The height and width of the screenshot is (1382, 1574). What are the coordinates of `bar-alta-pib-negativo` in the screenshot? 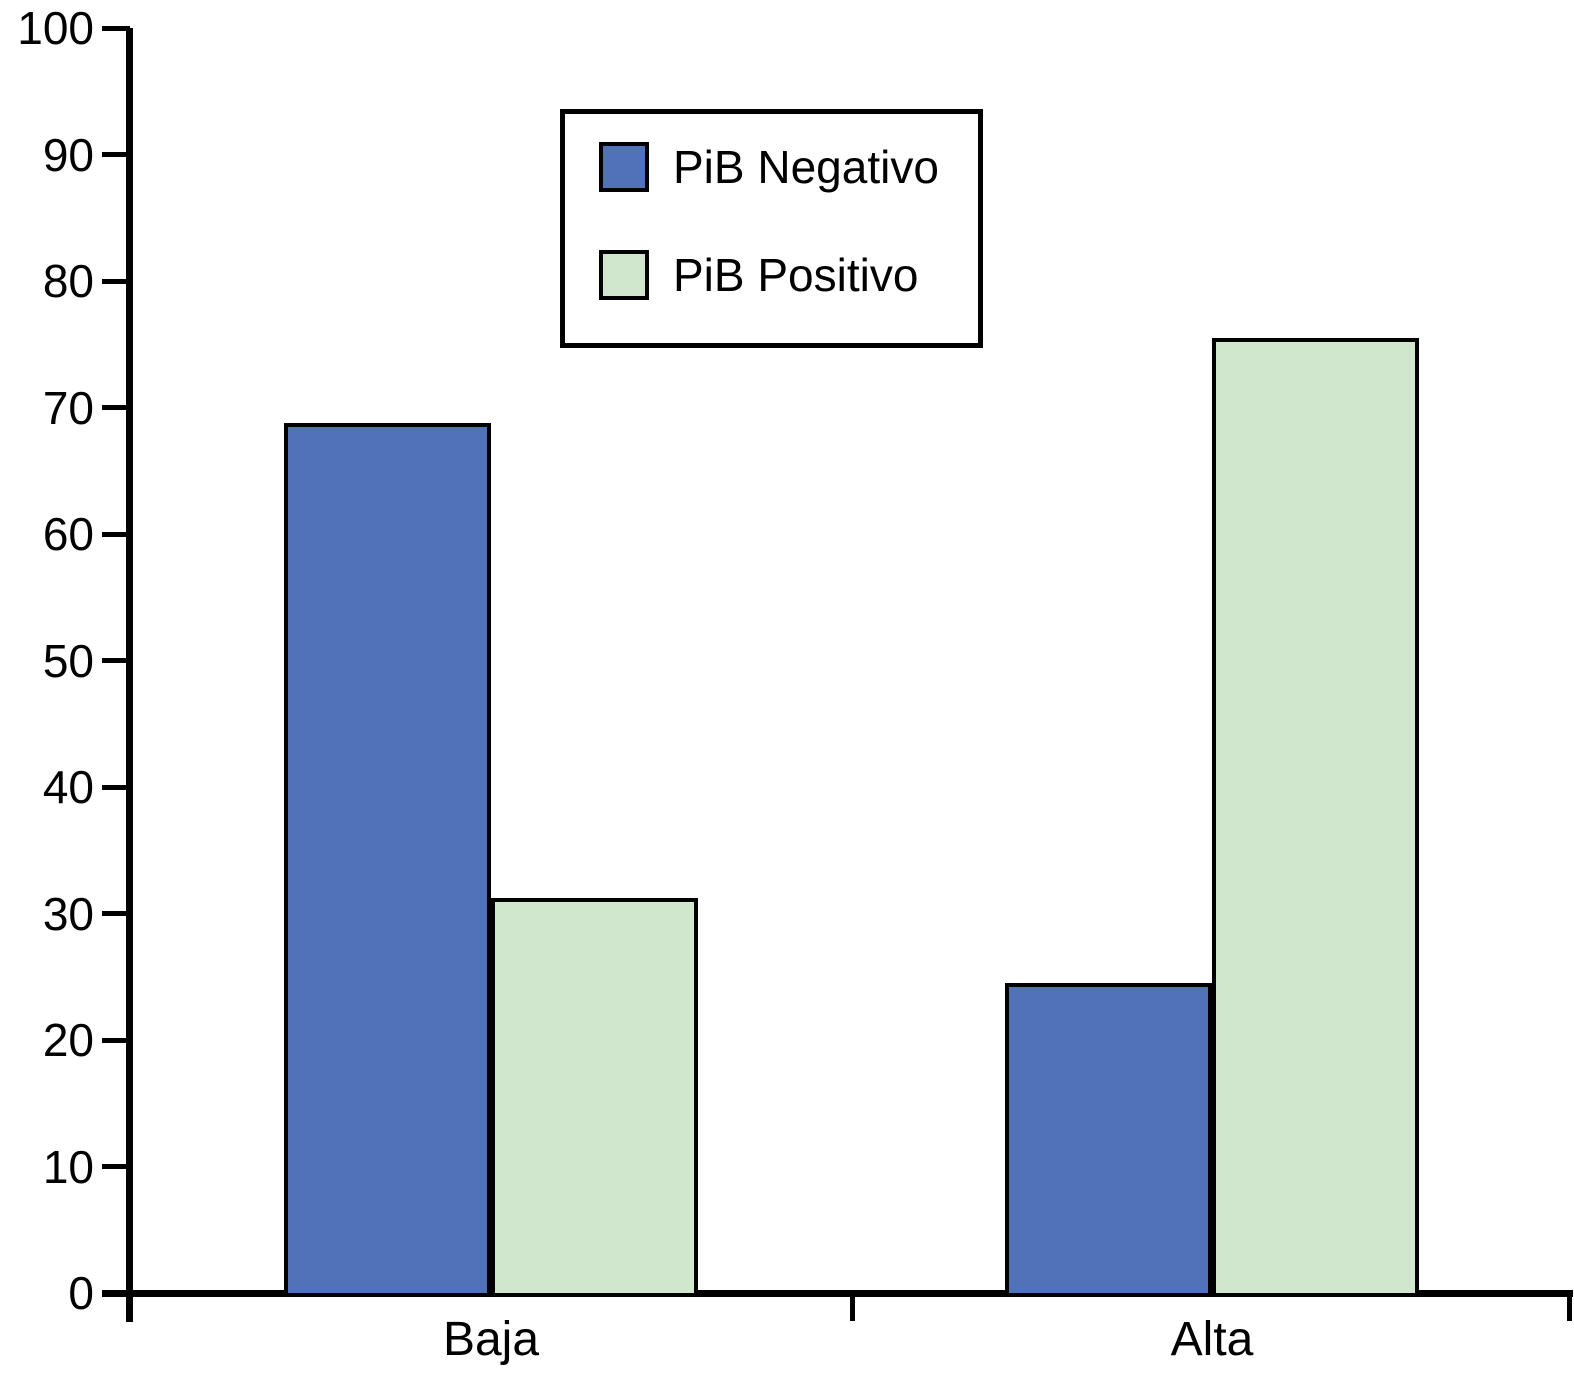 It's located at (1108, 1140).